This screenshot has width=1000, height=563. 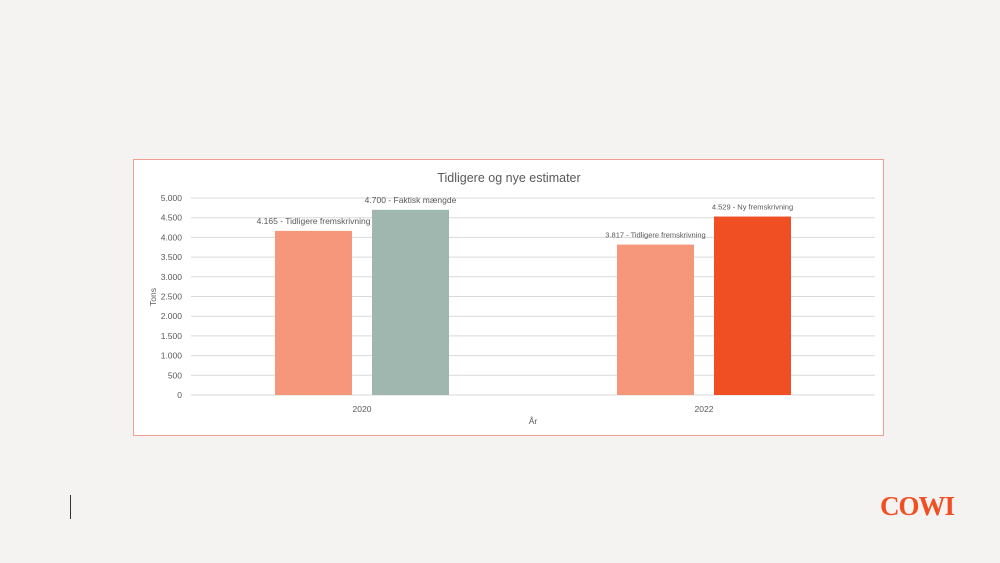 I want to click on y-axis-title: Tons, so click(x=153, y=297).